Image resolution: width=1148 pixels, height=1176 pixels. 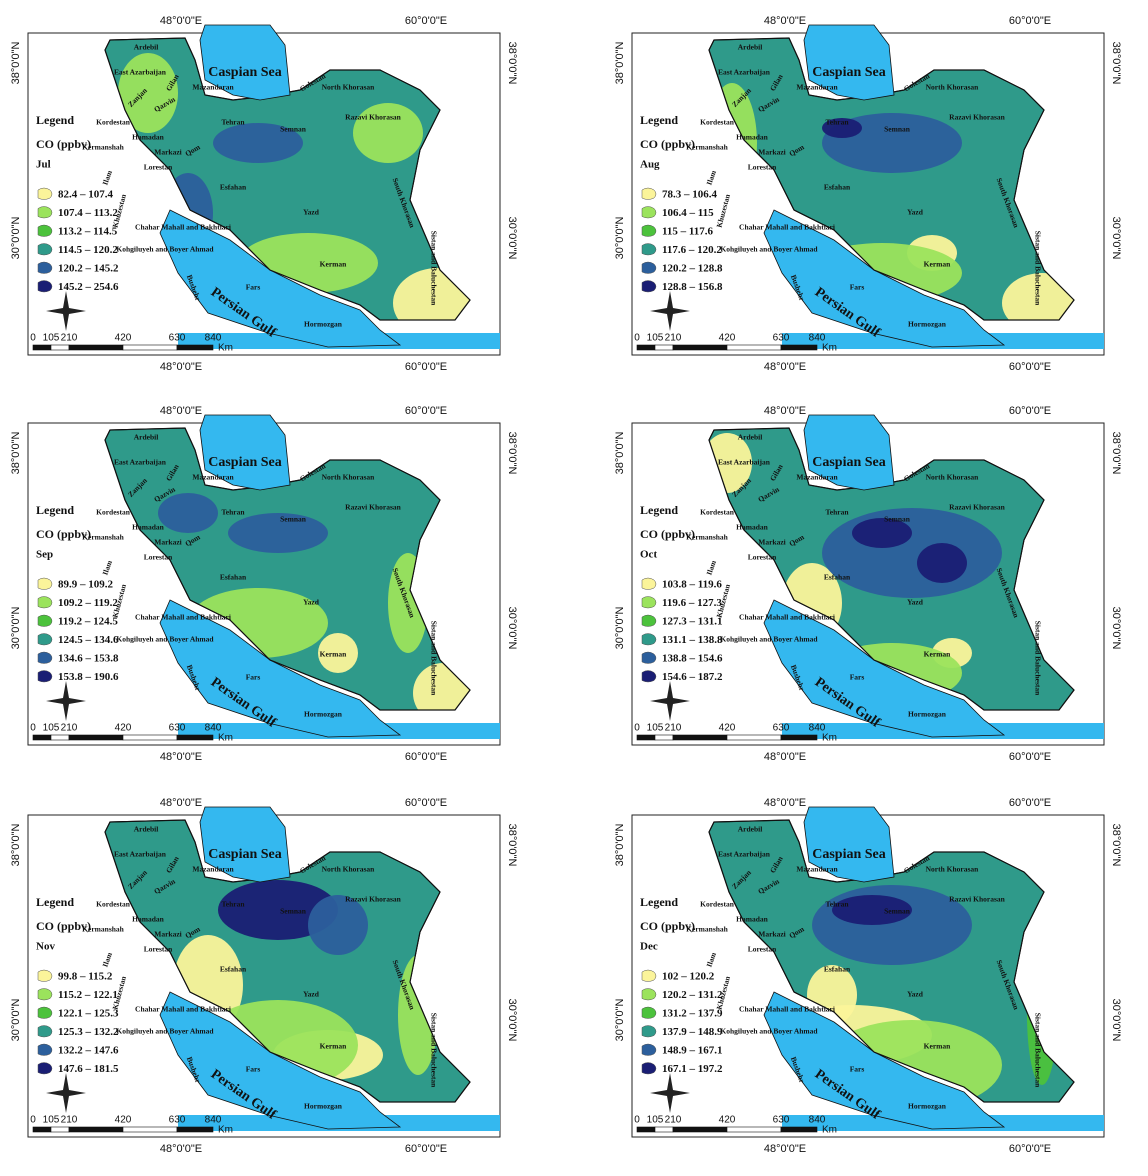 I want to click on legend-class: 120.2 – 128.8, so click(x=692, y=269).